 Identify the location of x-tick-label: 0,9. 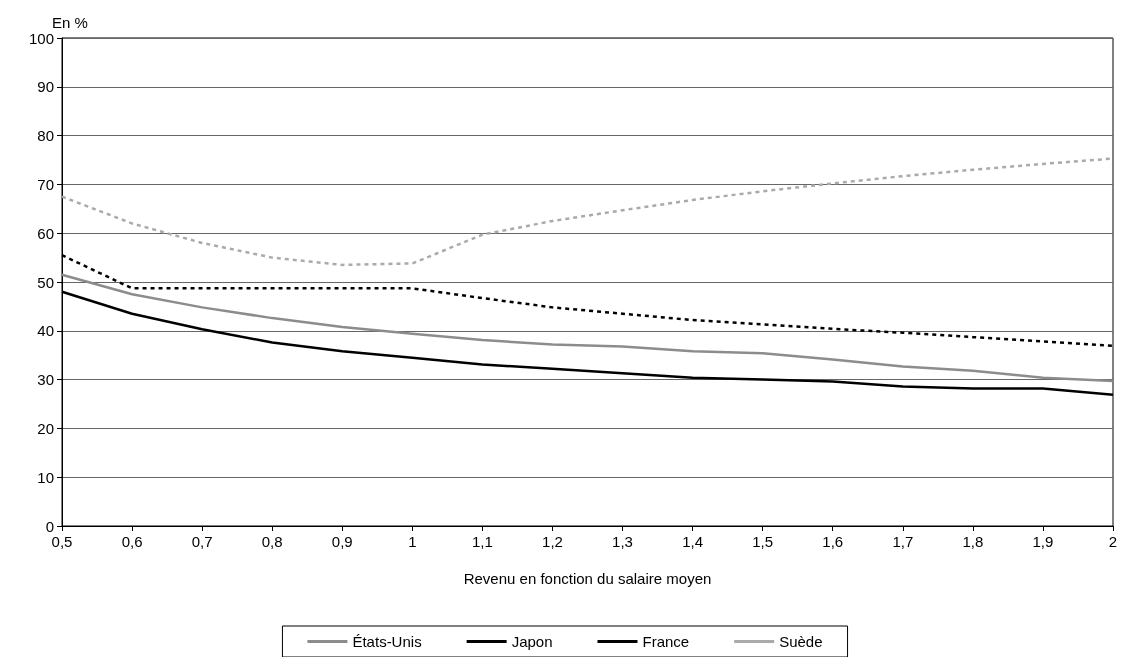
(342, 541).